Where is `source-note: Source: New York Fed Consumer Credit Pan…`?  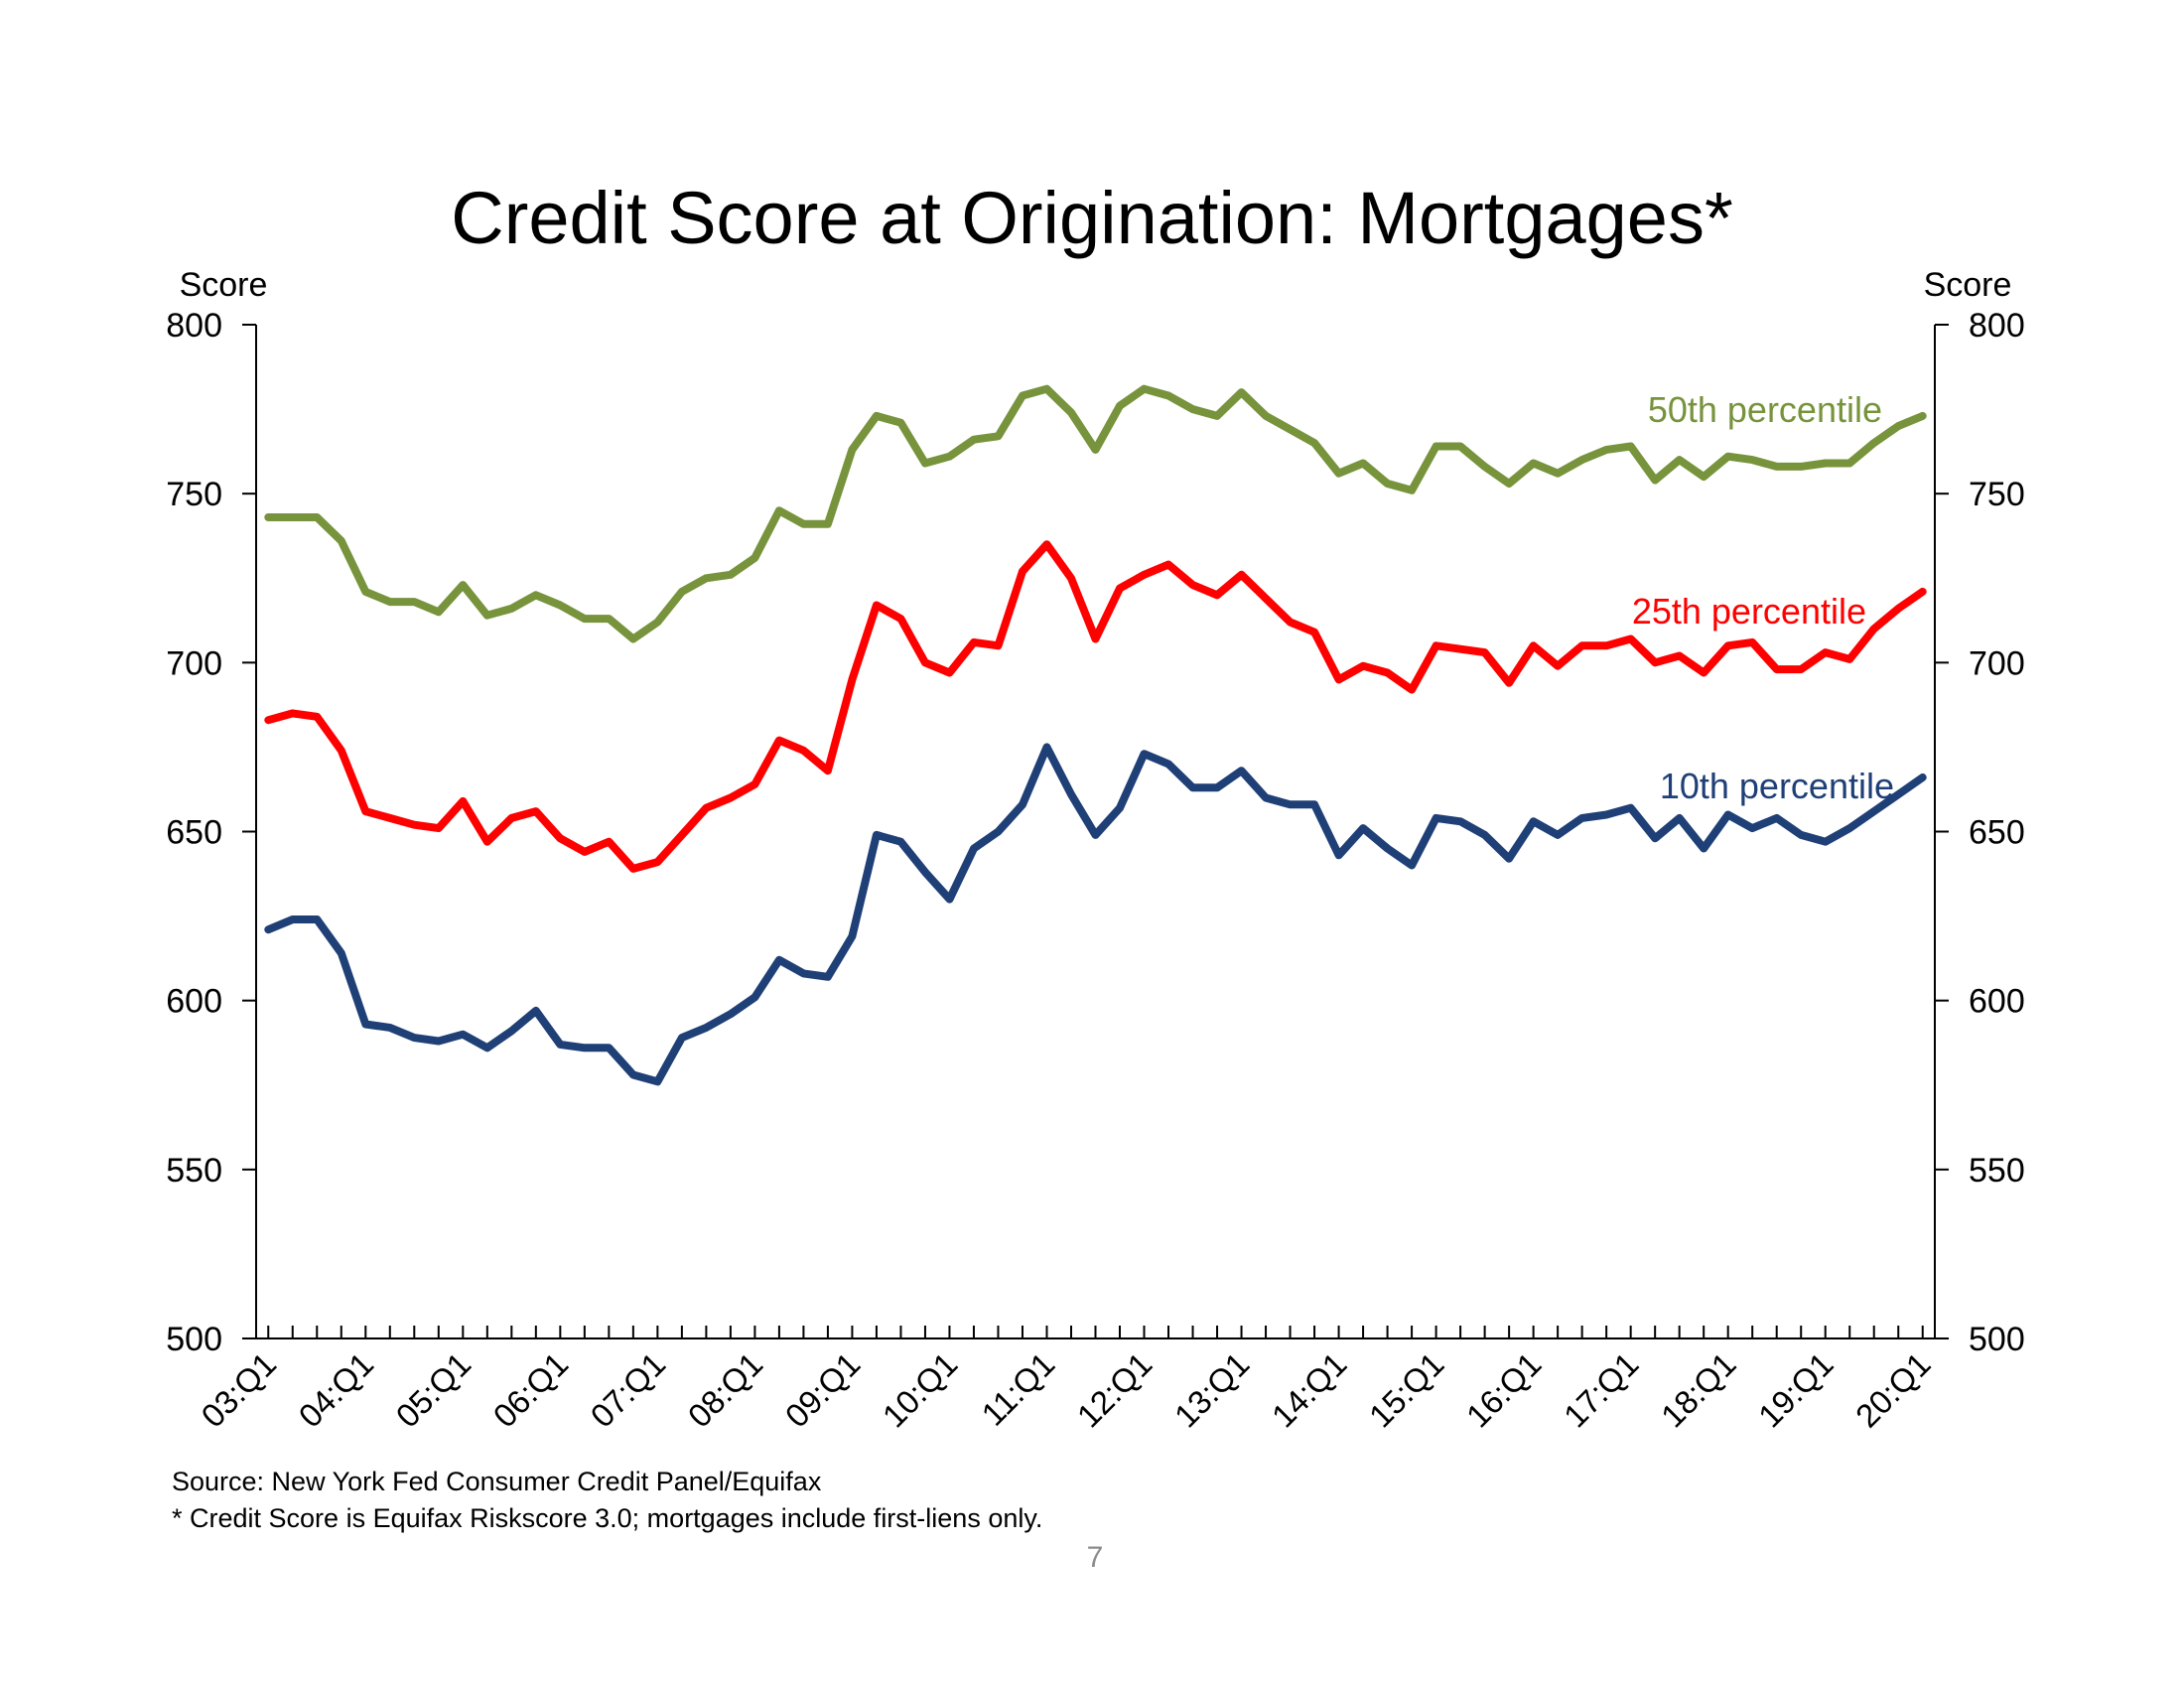 source-note: Source: New York Fed Consumer Credit Pan… is located at coordinates (497, 1481).